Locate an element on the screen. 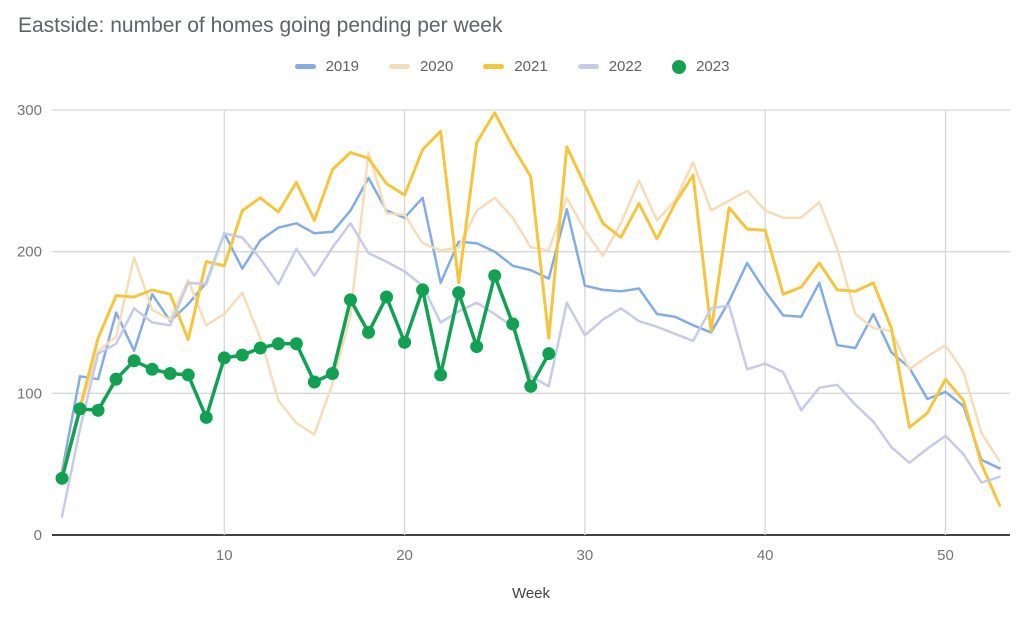 Image resolution: width=1024 pixels, height=620 pixels. x-axis-title: Week is located at coordinates (531, 593).